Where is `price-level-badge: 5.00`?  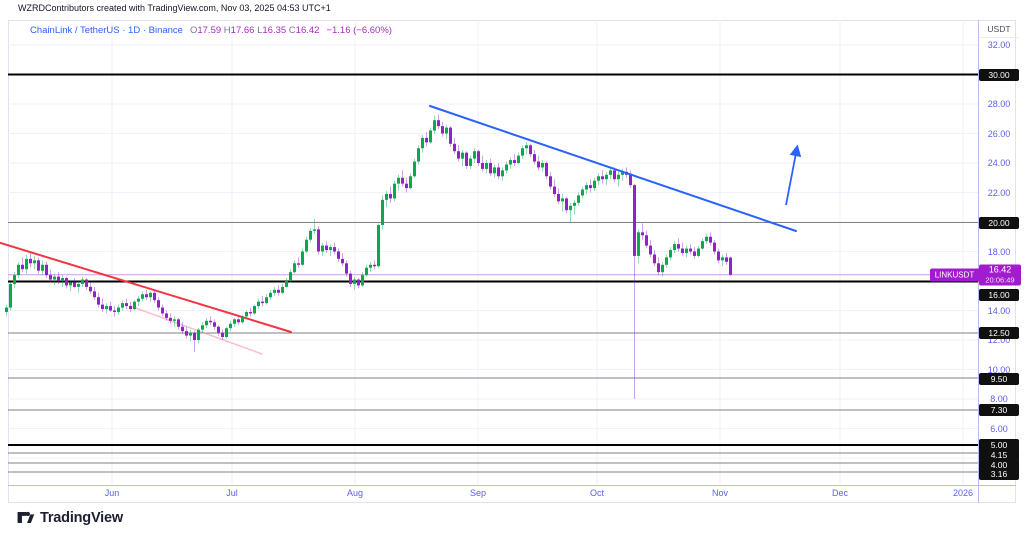
price-level-badge: 5.00 is located at coordinates (999, 445).